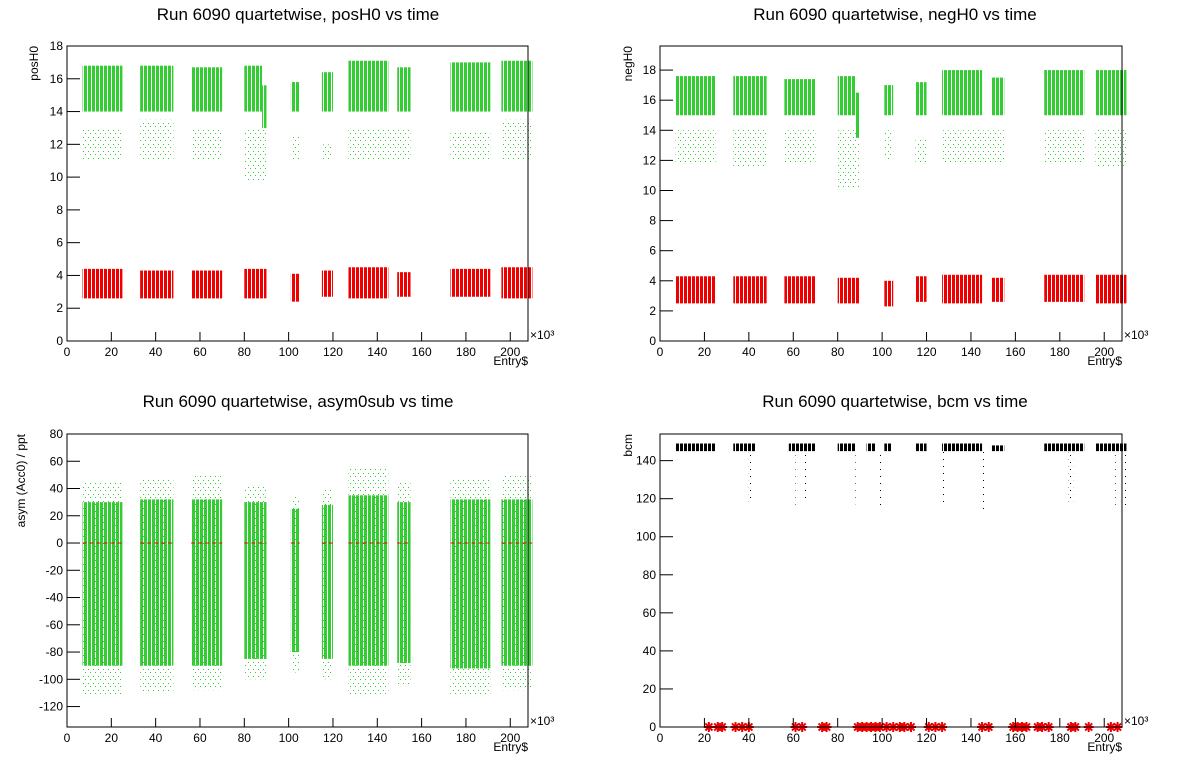 This screenshot has height=772, width=1196. Describe the element at coordinates (21, 480) in the screenshot. I see `y-axis-label: asym (Acc0) / ppt` at that location.